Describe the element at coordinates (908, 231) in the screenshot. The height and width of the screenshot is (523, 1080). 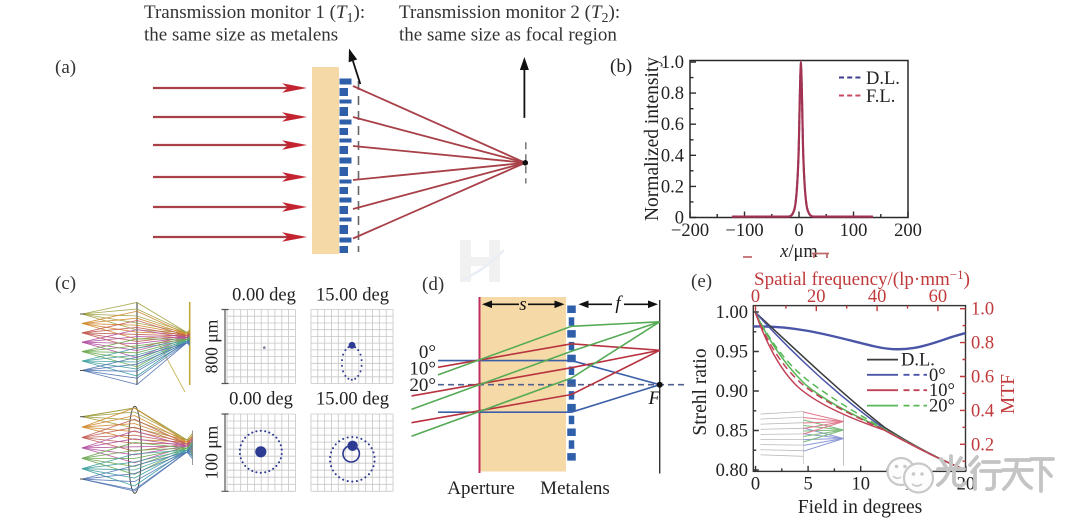
I see `svg-text: 200` at that location.